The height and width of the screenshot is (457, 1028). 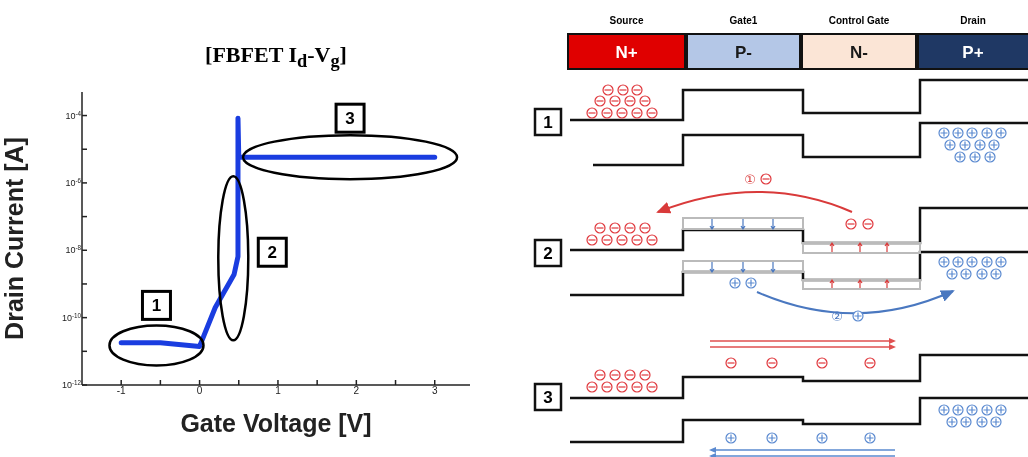 What do you see at coordinates (750, 179) in the screenshot?
I see `text: ①` at bounding box center [750, 179].